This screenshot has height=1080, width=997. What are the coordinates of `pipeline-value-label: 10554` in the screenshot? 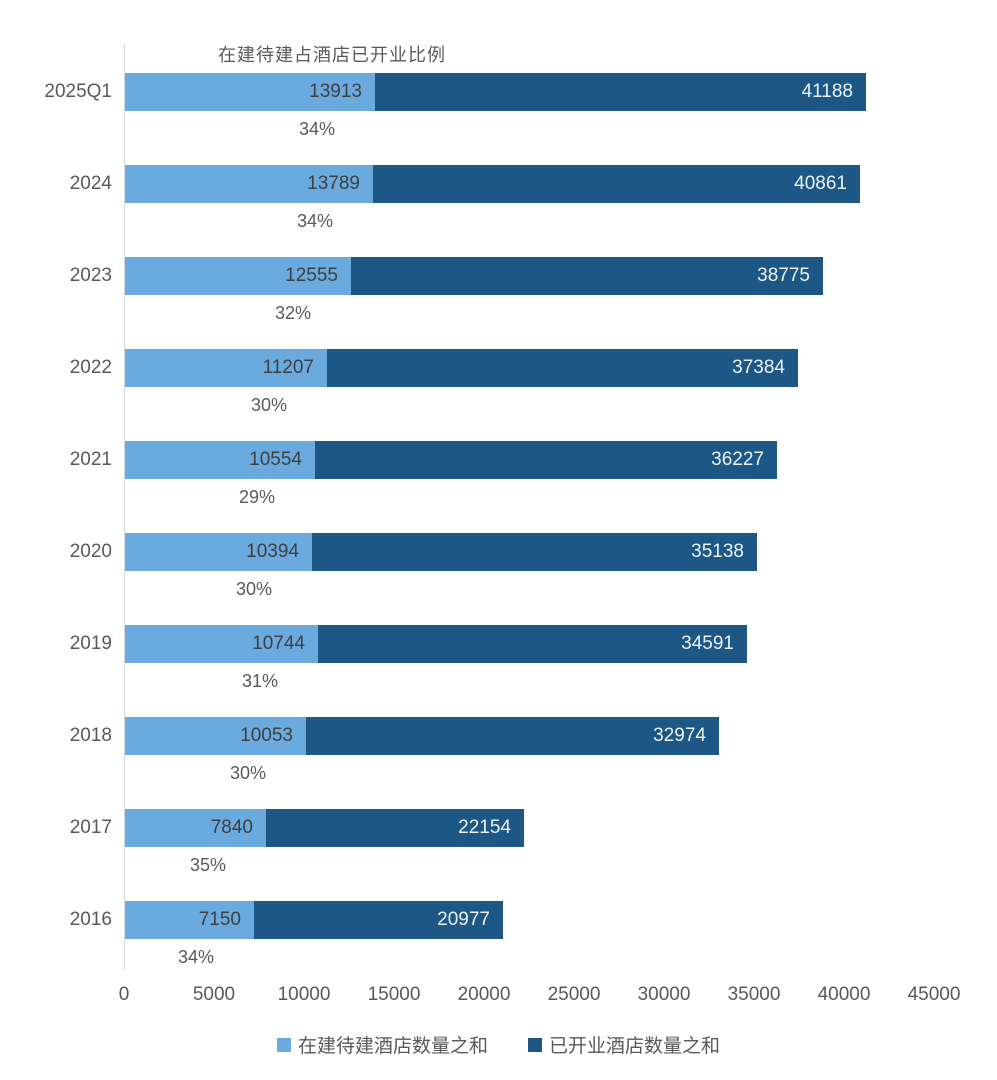 It's located at (275, 459).